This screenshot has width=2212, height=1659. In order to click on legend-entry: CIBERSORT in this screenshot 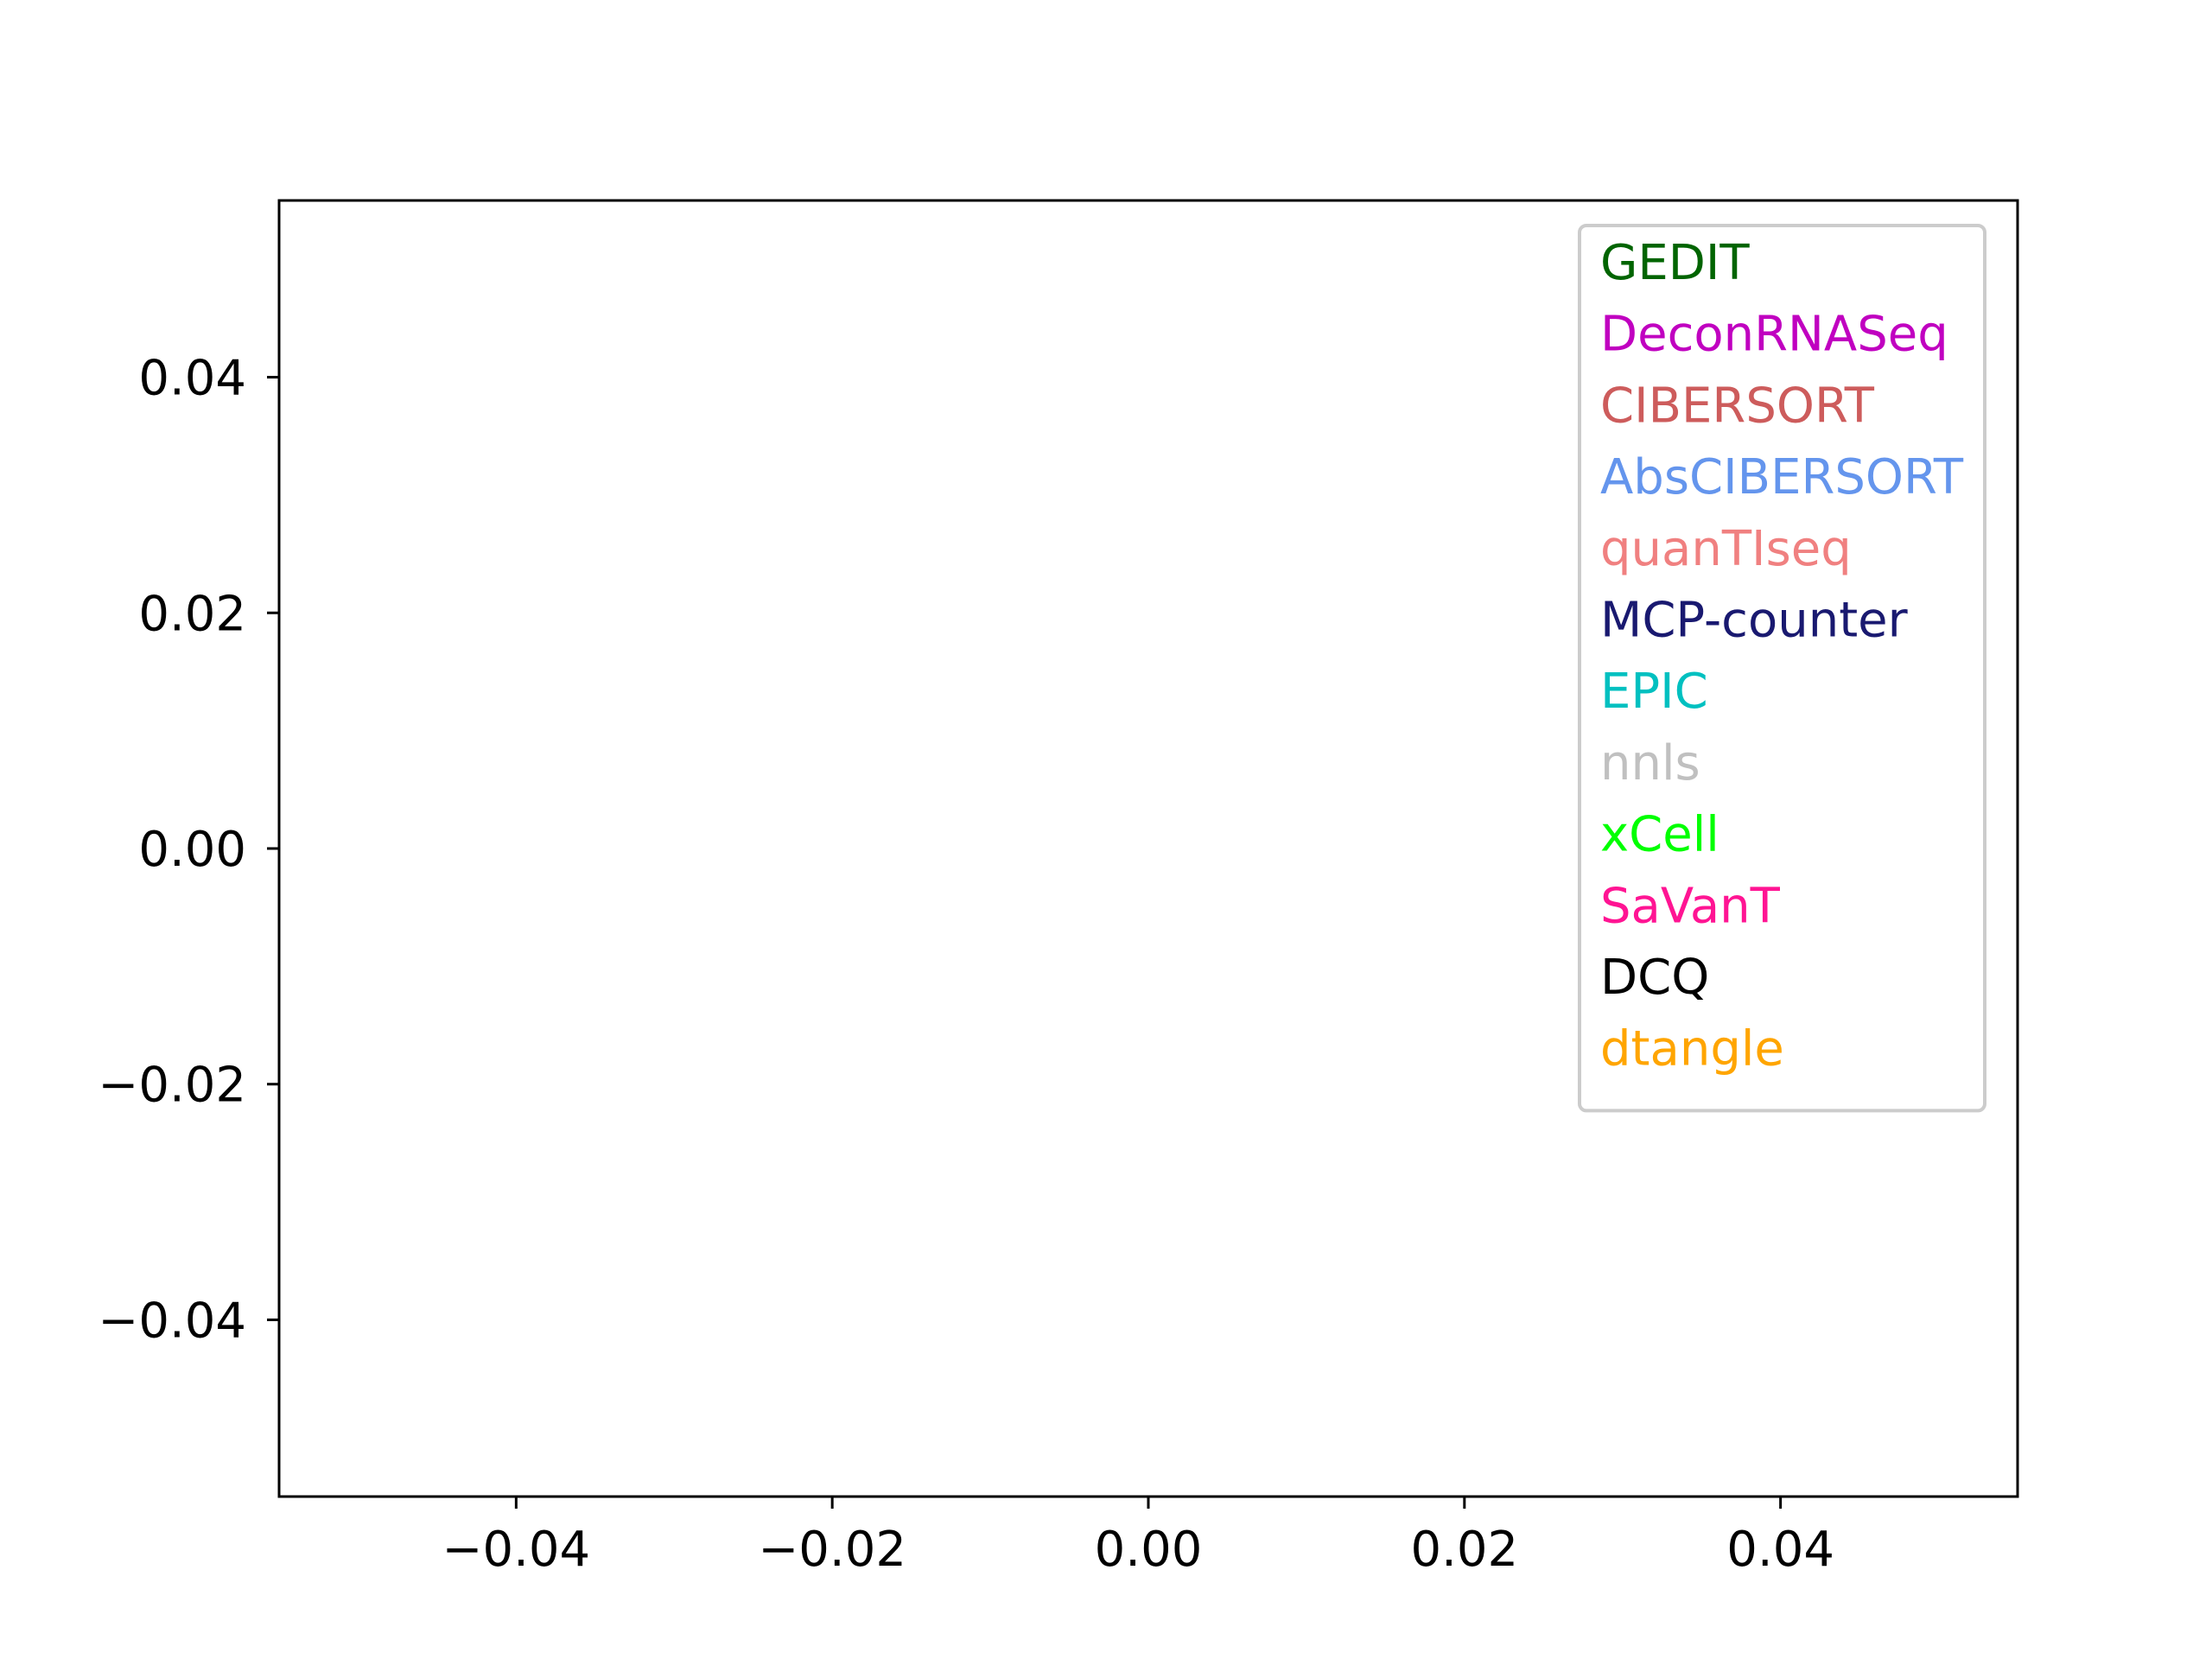, I will do `click(1737, 406)`.